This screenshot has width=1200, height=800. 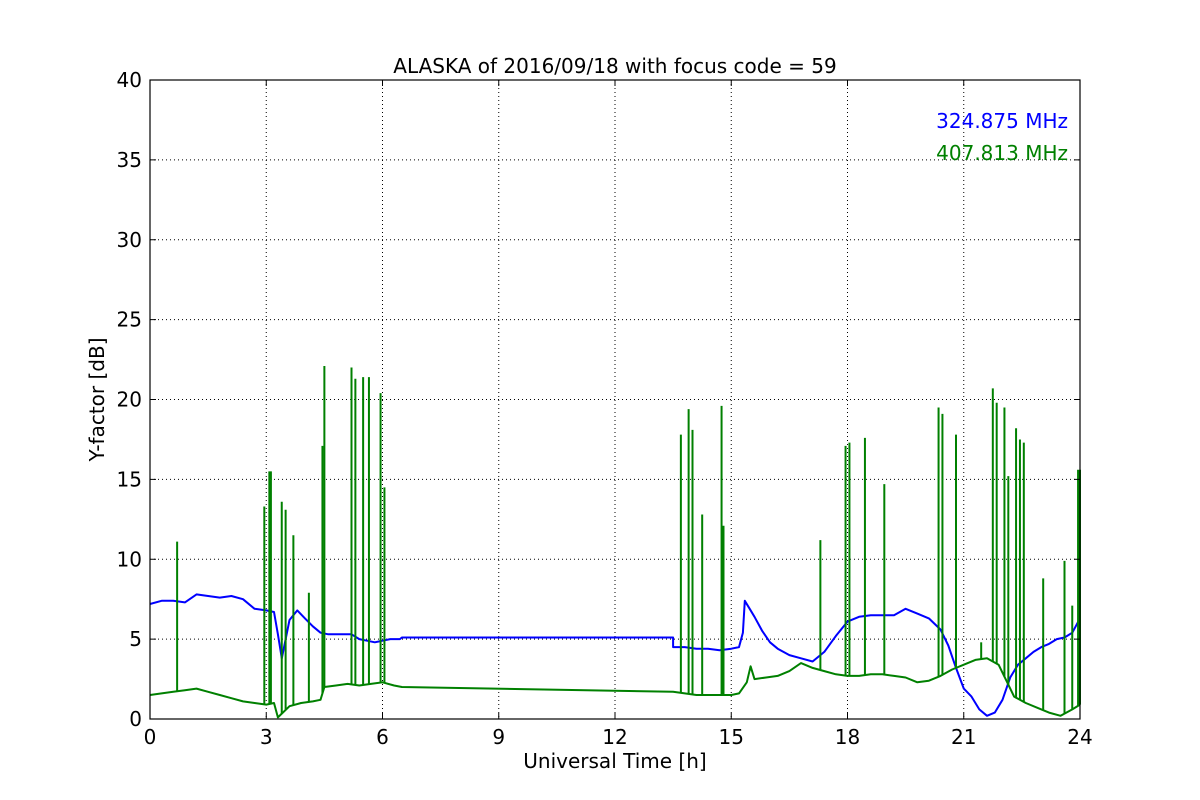 What do you see at coordinates (963, 737) in the screenshot?
I see `x-tick-label: 21` at bounding box center [963, 737].